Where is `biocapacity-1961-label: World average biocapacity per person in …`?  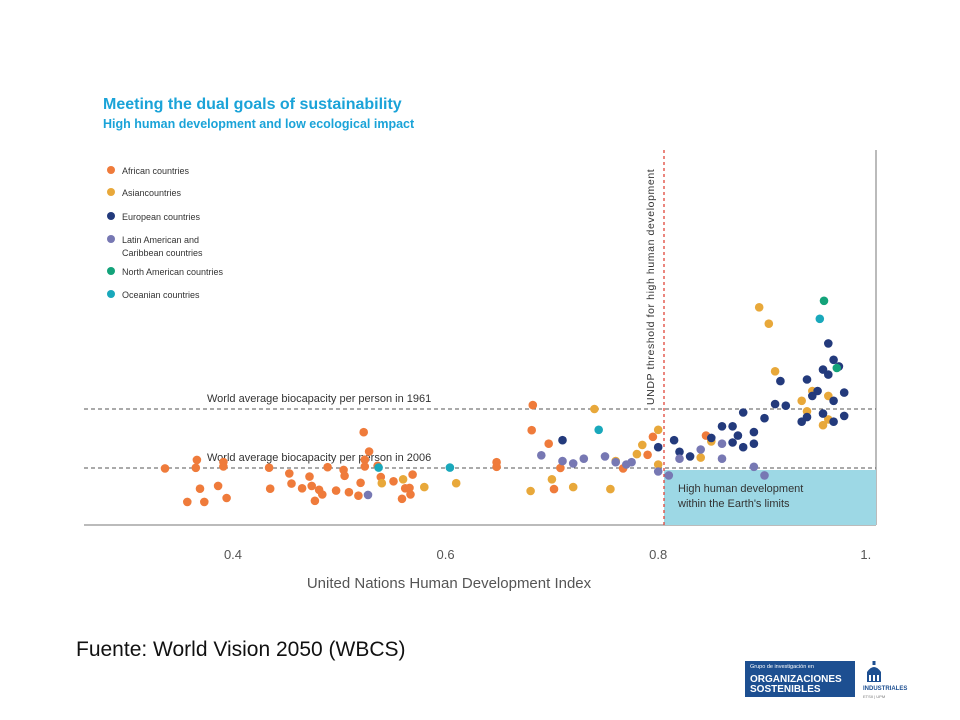 biocapacity-1961-label: World average biocapacity per person in … is located at coordinates (319, 399).